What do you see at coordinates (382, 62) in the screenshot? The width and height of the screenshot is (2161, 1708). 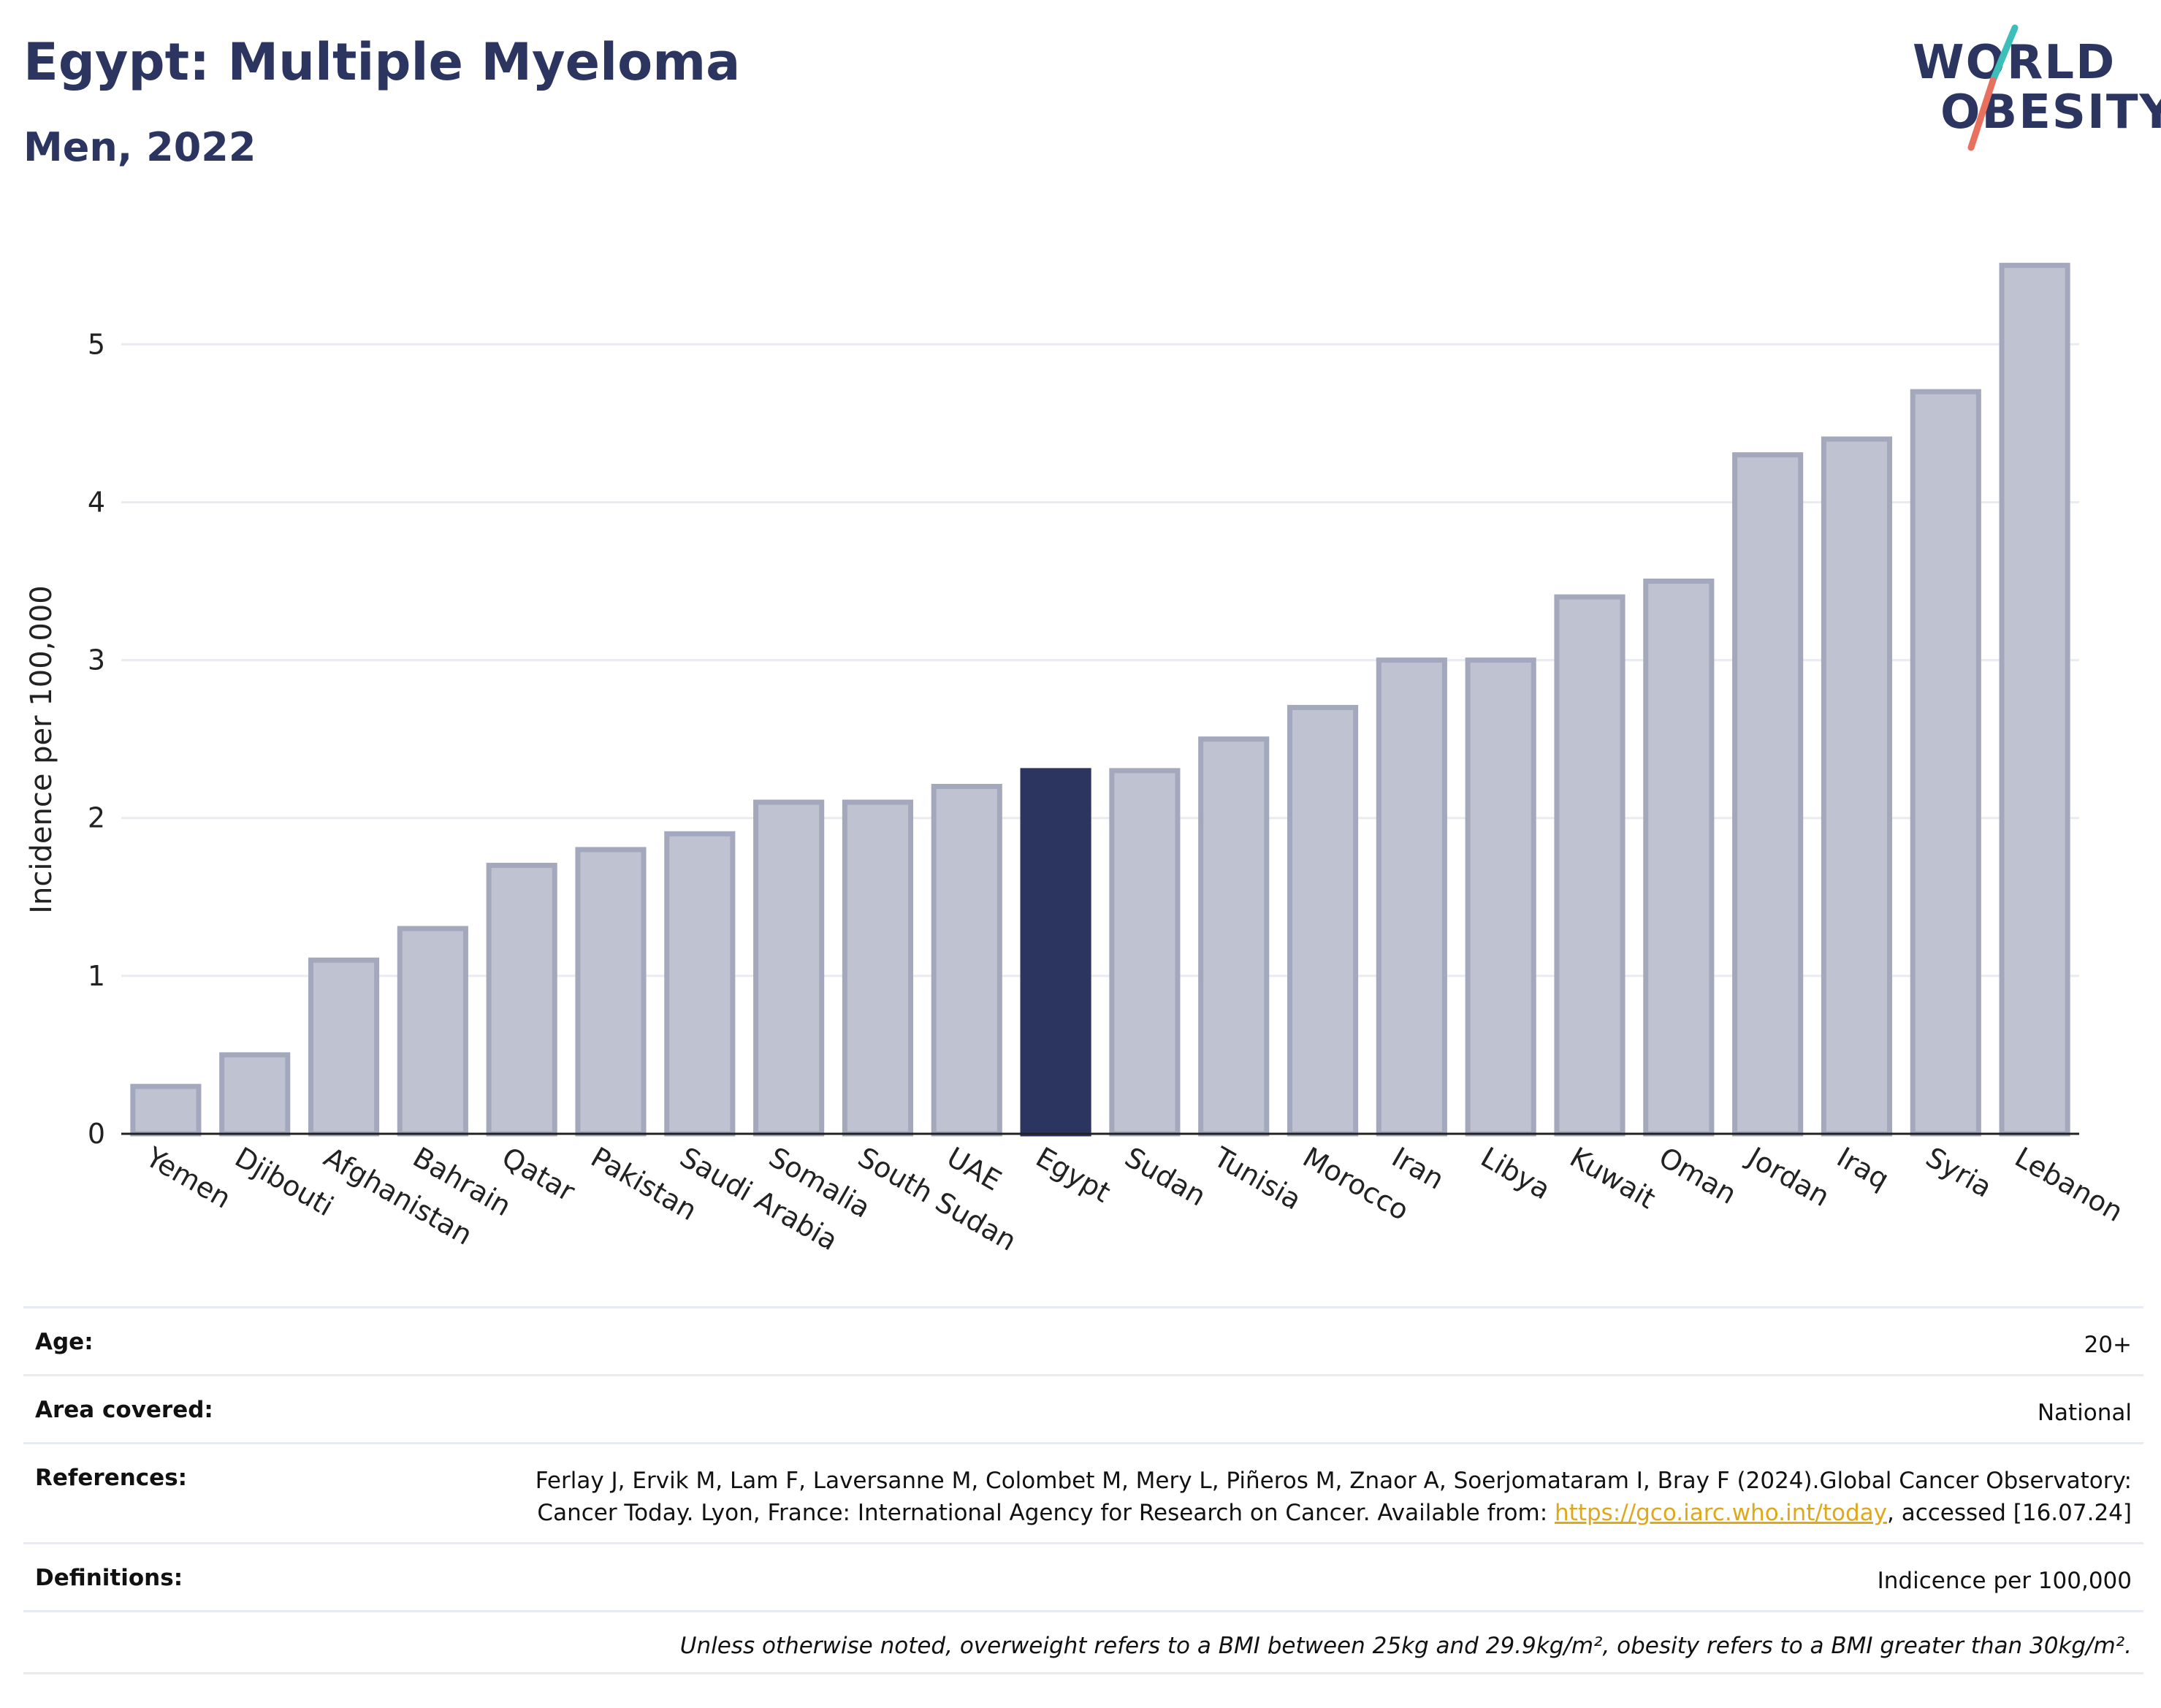 I see `chart-title: Egypt: Multiple Myeloma` at bounding box center [382, 62].